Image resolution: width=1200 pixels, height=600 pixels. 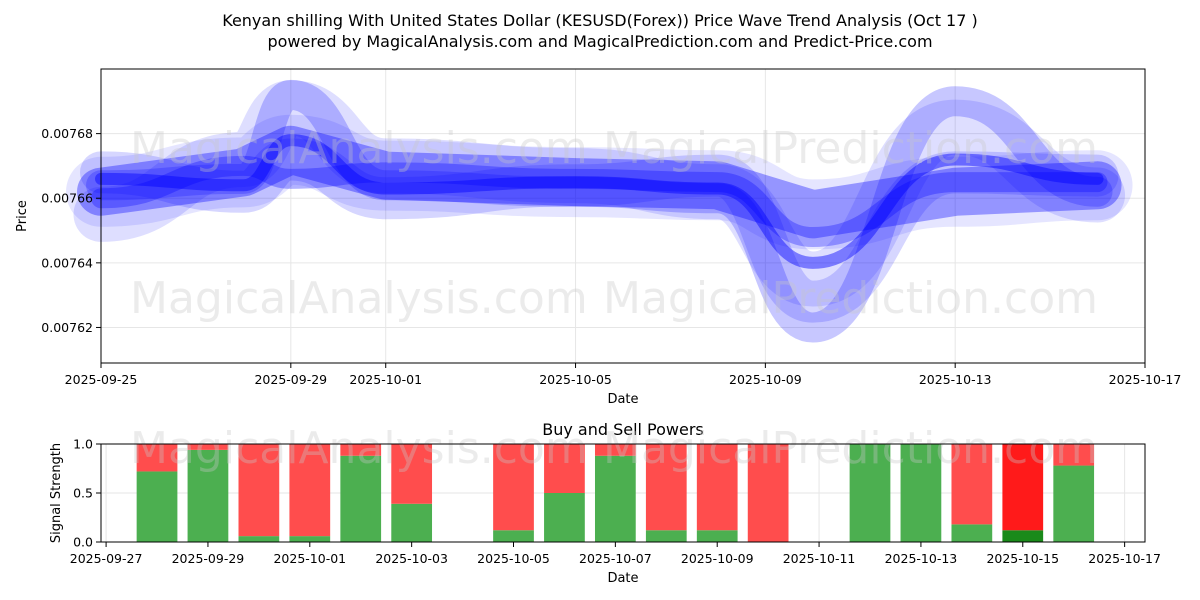 What do you see at coordinates (106, 558) in the screenshot?
I see `signal-x-tick-label: 2025-09-27` at bounding box center [106, 558].